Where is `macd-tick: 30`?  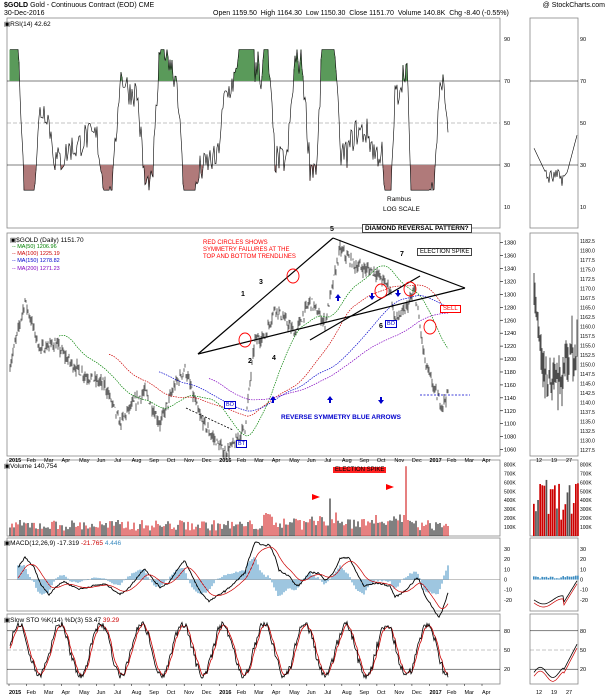 macd-tick: 30 is located at coordinates (507, 550).